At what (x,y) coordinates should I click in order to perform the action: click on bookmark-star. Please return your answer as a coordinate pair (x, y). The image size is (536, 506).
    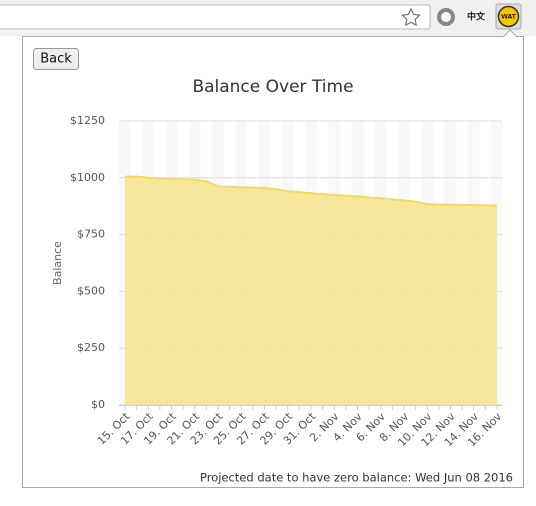
    Looking at the image, I should click on (411, 17).